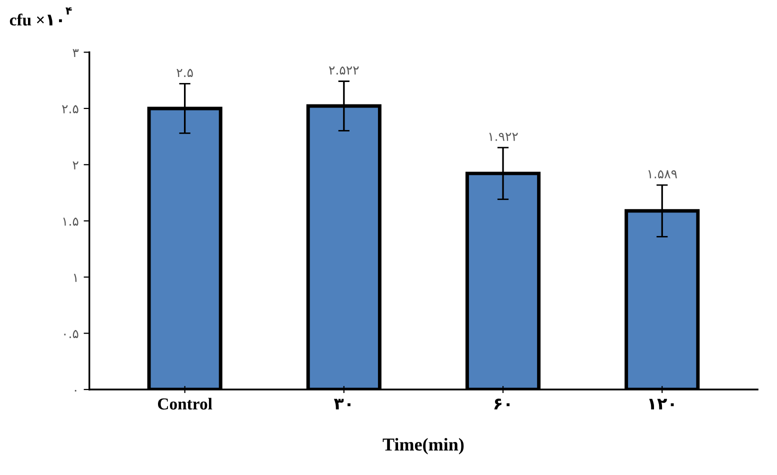  I want to click on y-tick-label: ۲, so click(75, 165).